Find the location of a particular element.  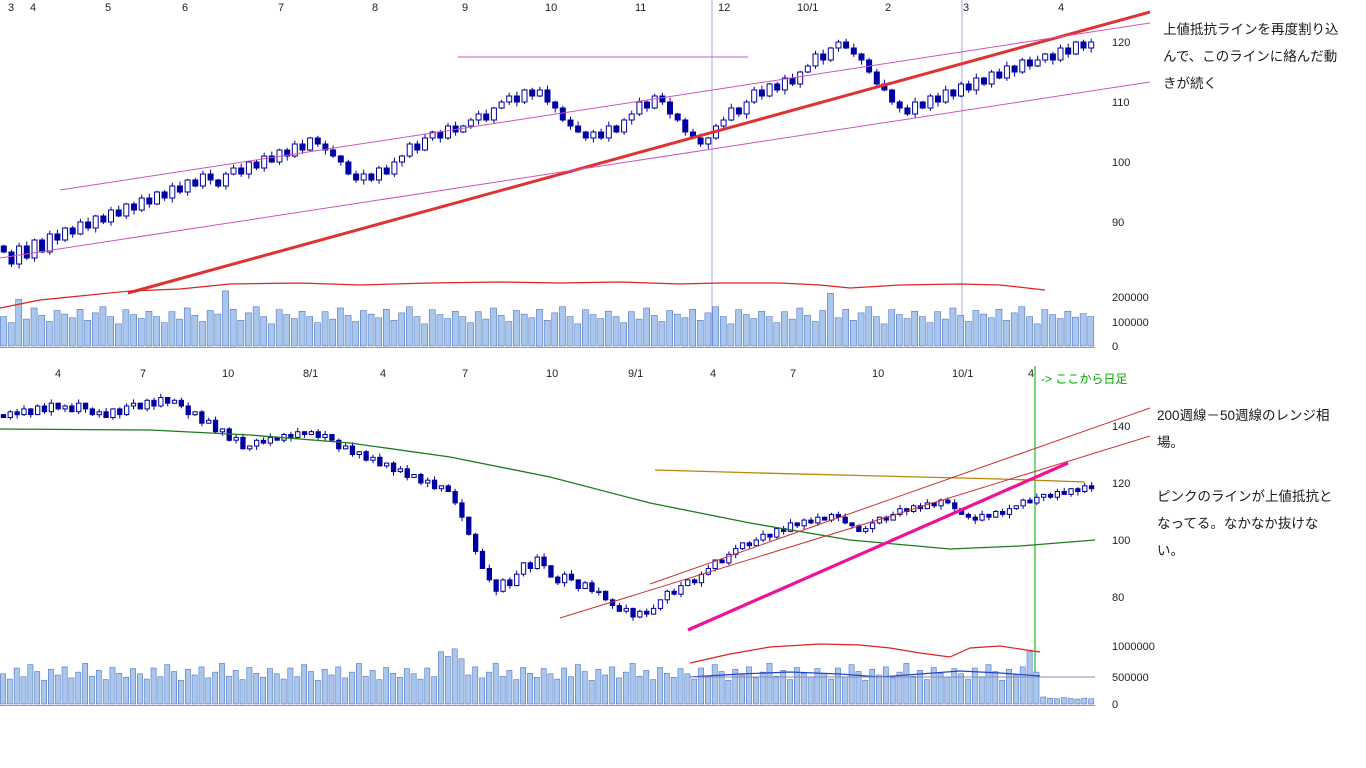

x-axis-tick: 9/1 is located at coordinates (635, 374).